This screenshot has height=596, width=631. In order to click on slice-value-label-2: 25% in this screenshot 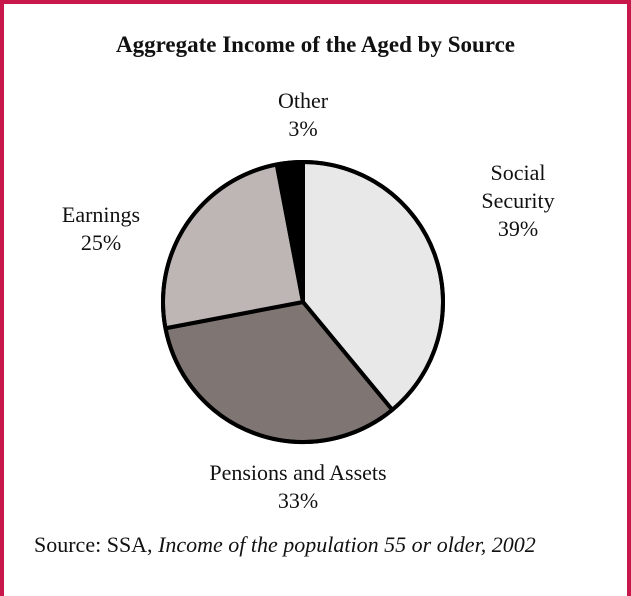, I will do `click(101, 242)`.